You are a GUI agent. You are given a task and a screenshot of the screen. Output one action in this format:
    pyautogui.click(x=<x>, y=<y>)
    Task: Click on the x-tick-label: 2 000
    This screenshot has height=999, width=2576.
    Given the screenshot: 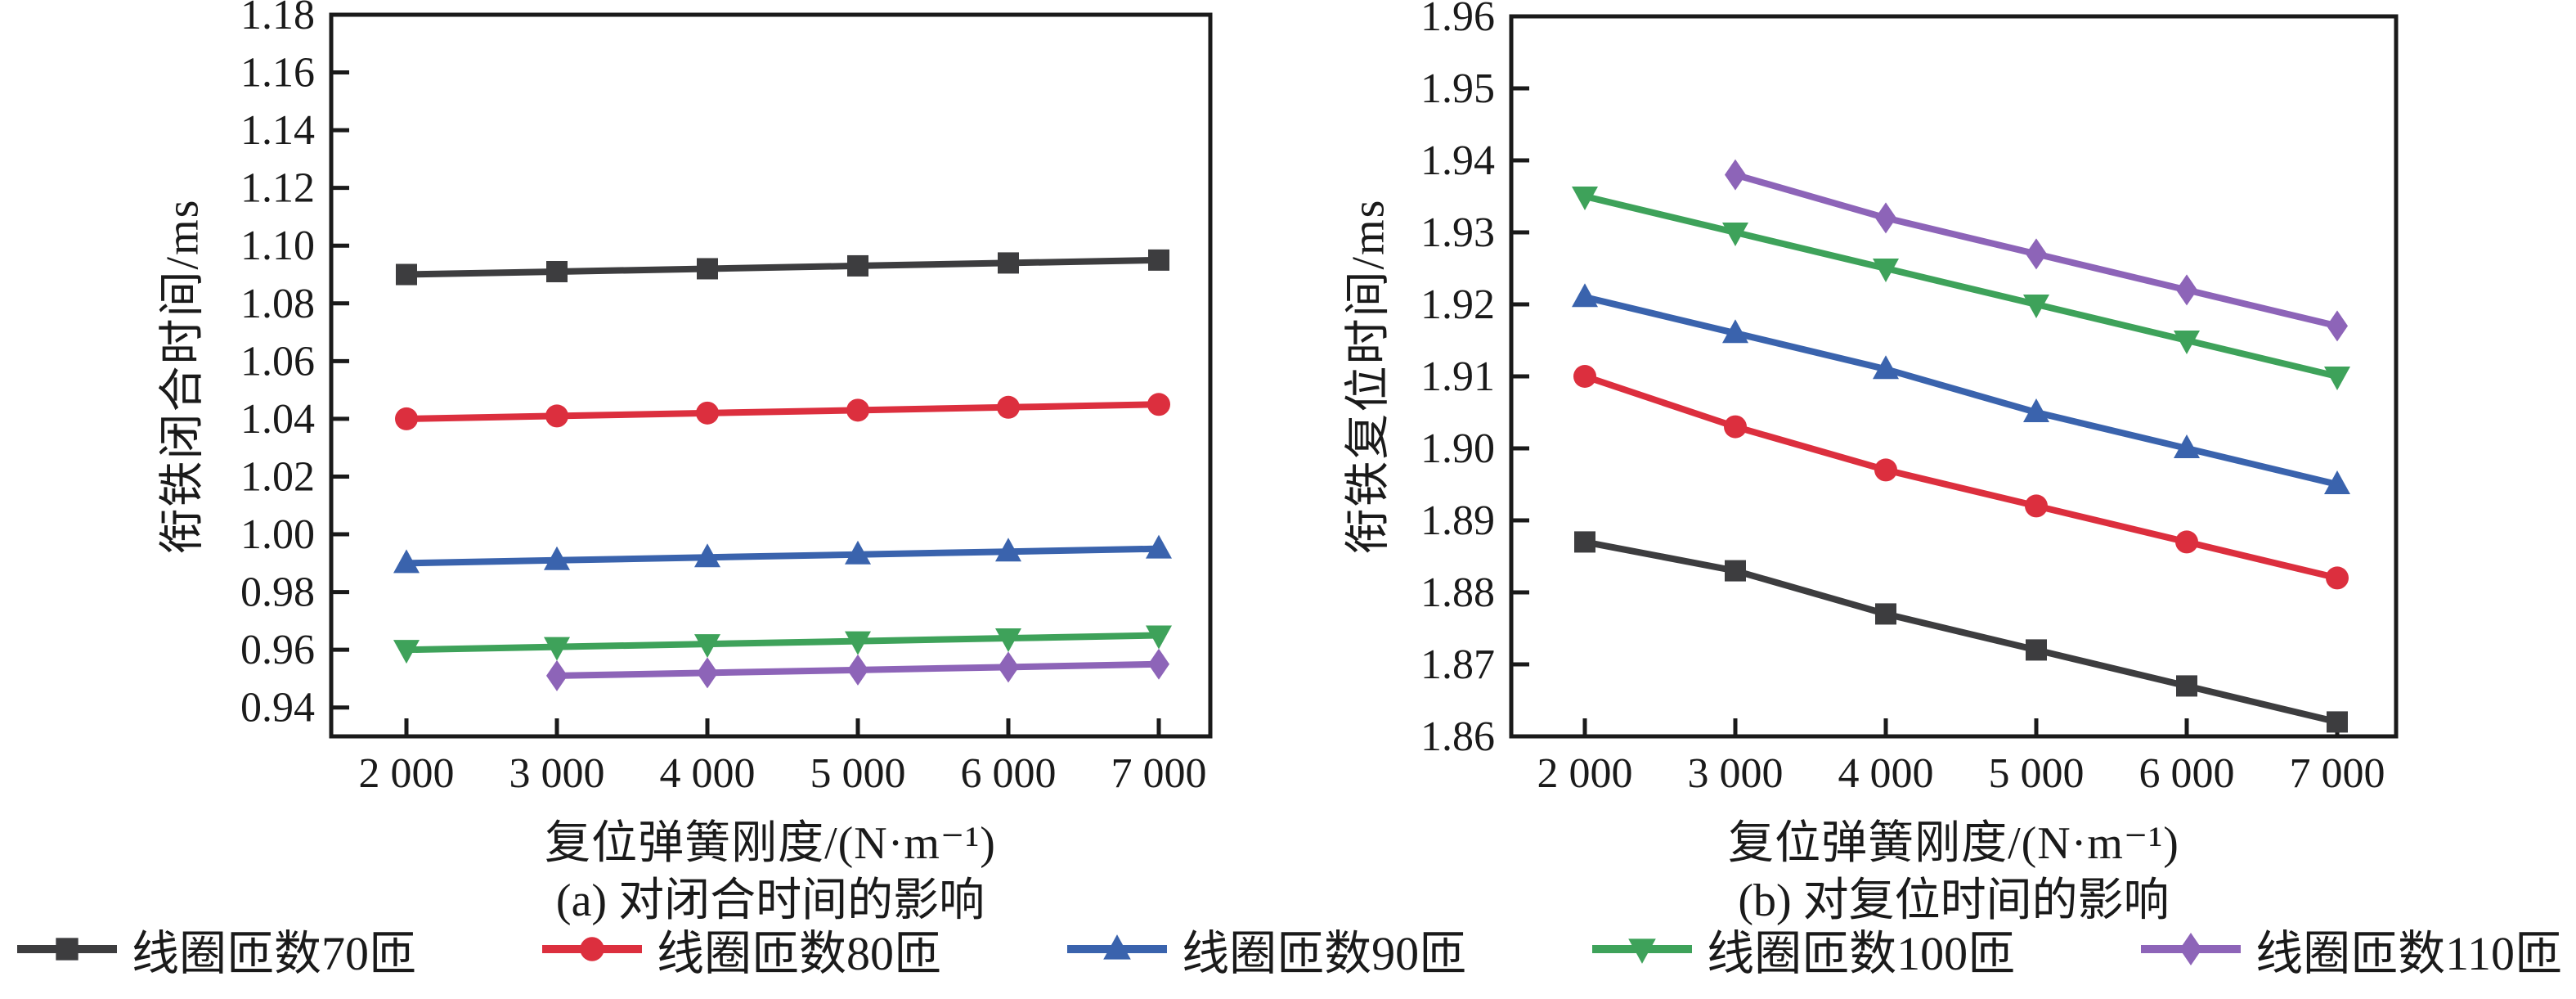 What is the action you would take?
    pyautogui.click(x=1585, y=774)
    